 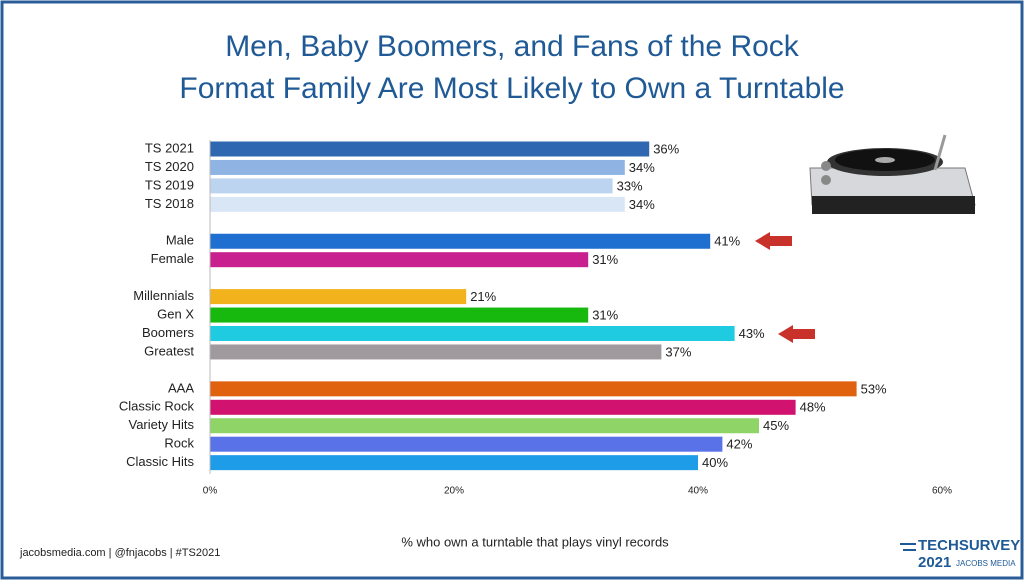 What do you see at coordinates (180, 240) in the screenshot?
I see `y-tick-label: Male` at bounding box center [180, 240].